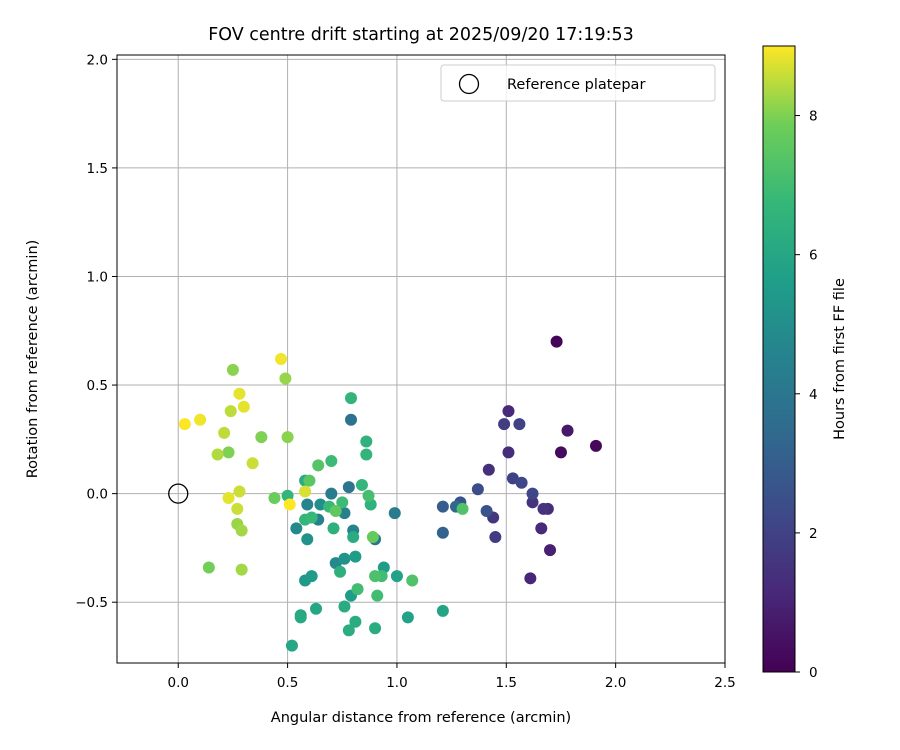  What do you see at coordinates (91, 603) in the screenshot?
I see `y-tick-label: −0.5` at bounding box center [91, 603].